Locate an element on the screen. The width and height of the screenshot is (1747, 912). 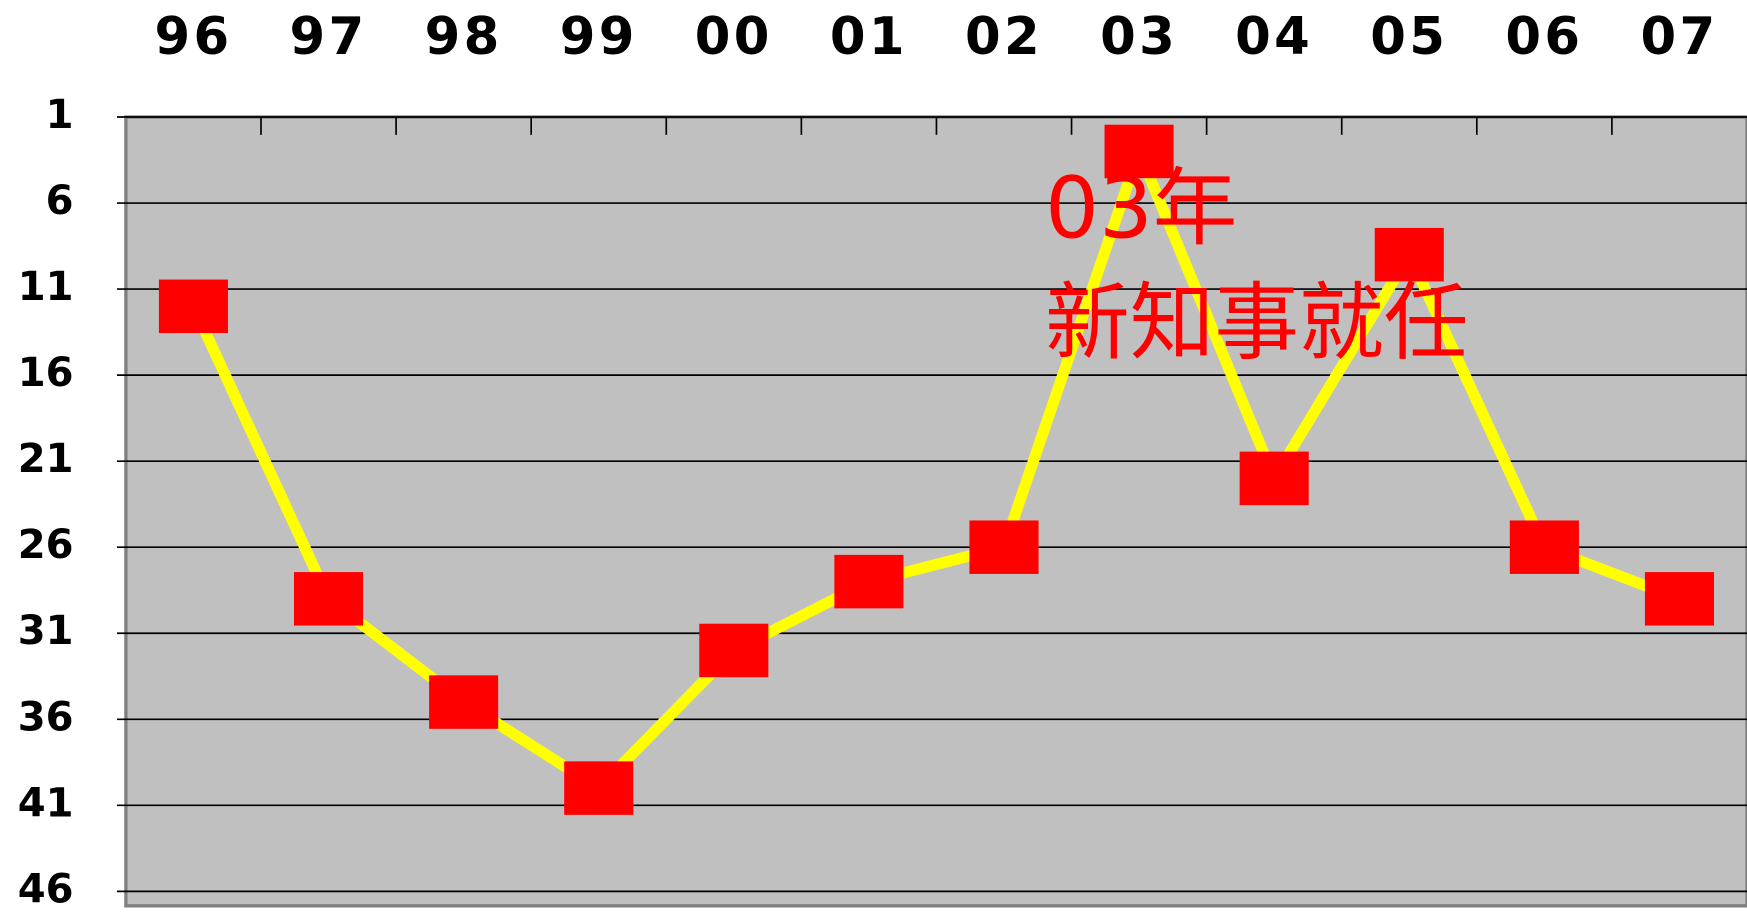
x-tick-label: 96 is located at coordinates (193, 37).